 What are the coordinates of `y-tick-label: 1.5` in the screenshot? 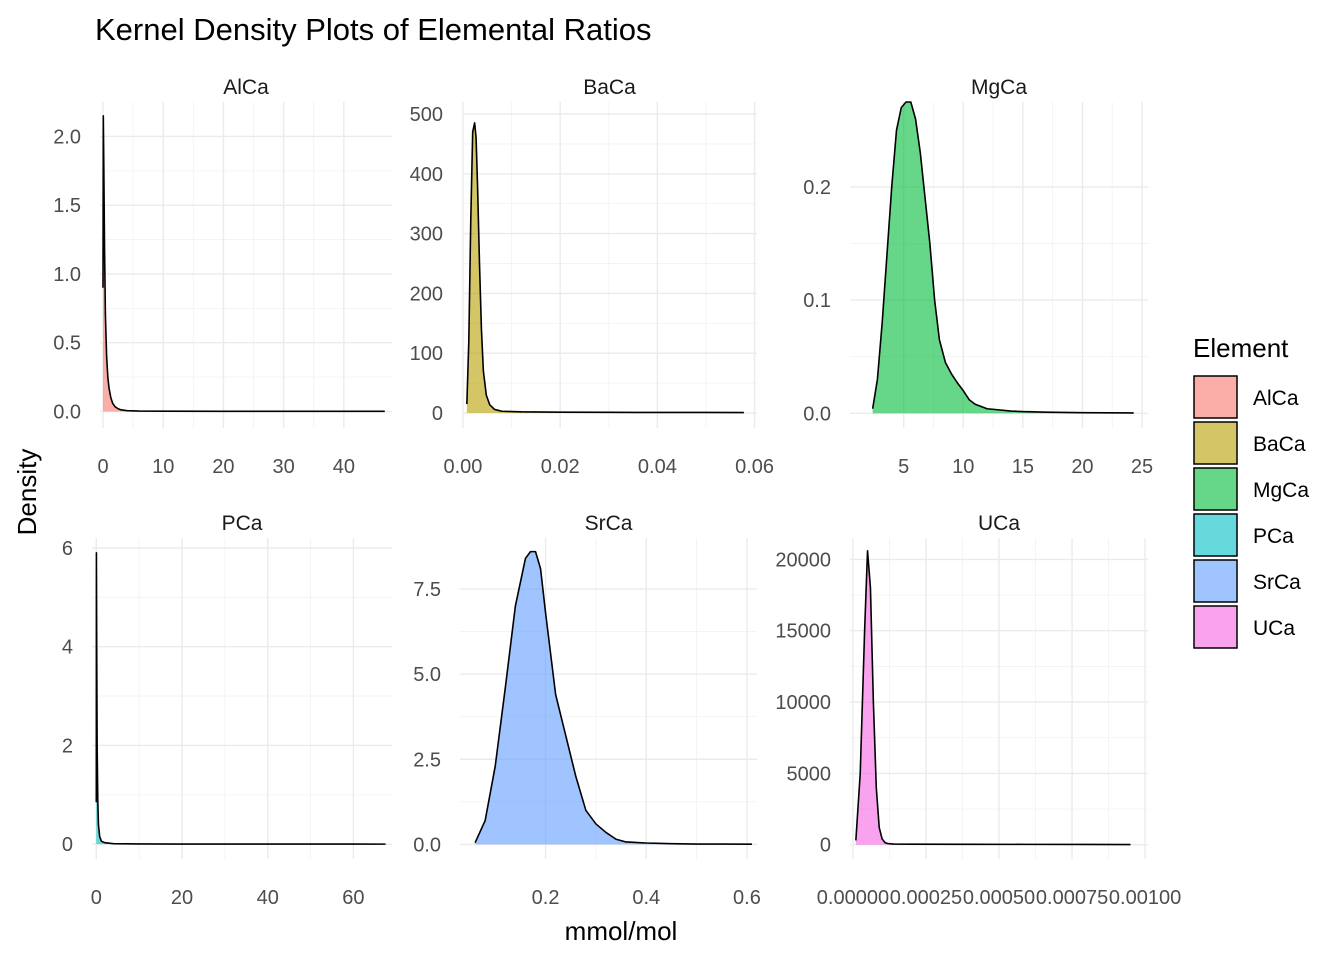 It's located at (67, 206).